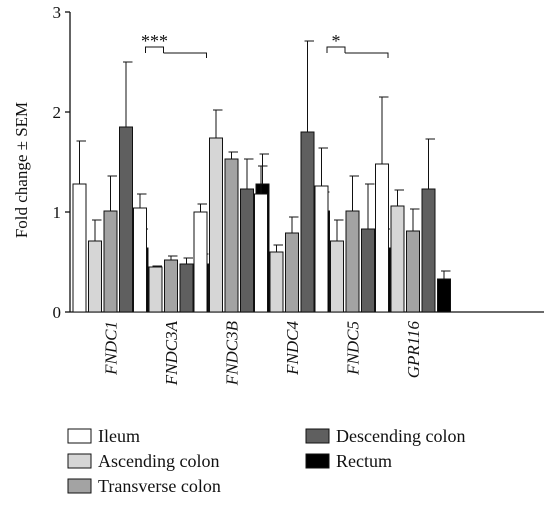  Describe the element at coordinates (57, 112) in the screenshot. I see `y-tick-label: 2` at that location.